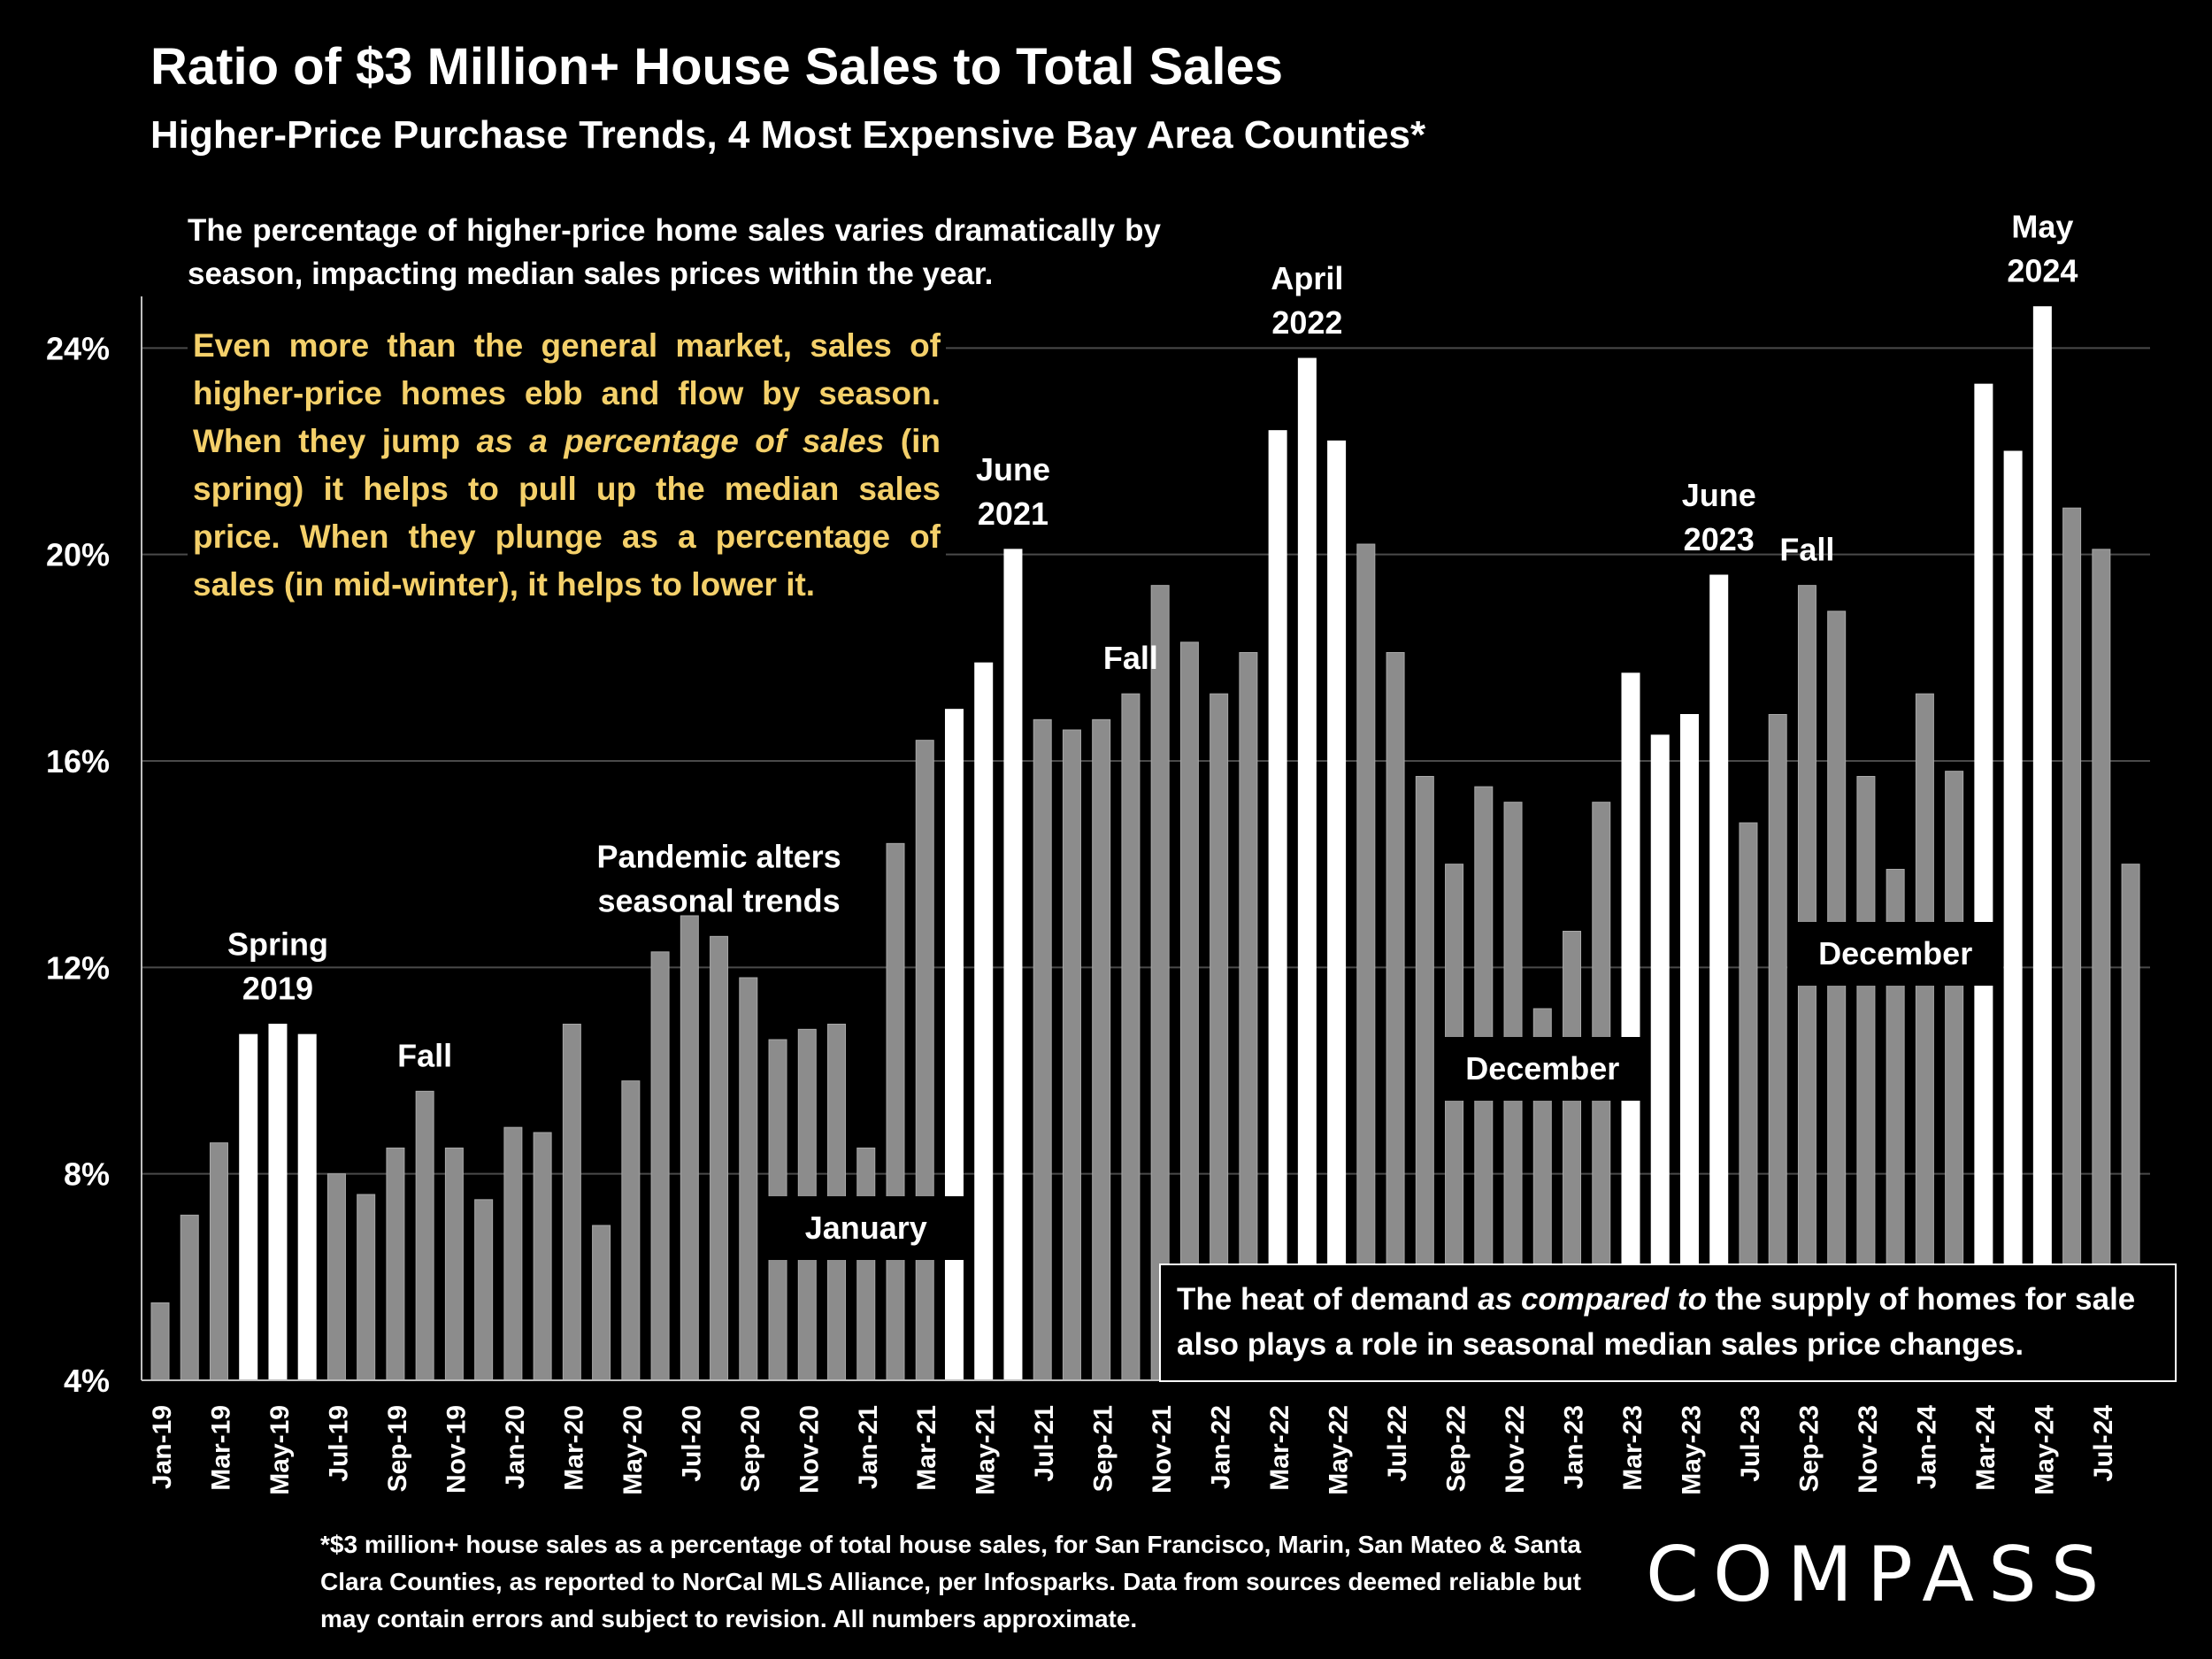 This screenshot has height=1659, width=2212. Describe the element at coordinates (1719, 517) in the screenshot. I see `annotation: June 2023` at that location.